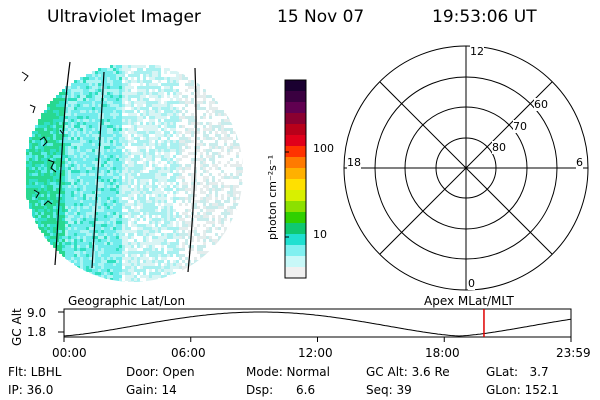 The image size is (600, 400). I want to click on x-tick-0600: 06:00, so click(188, 353).